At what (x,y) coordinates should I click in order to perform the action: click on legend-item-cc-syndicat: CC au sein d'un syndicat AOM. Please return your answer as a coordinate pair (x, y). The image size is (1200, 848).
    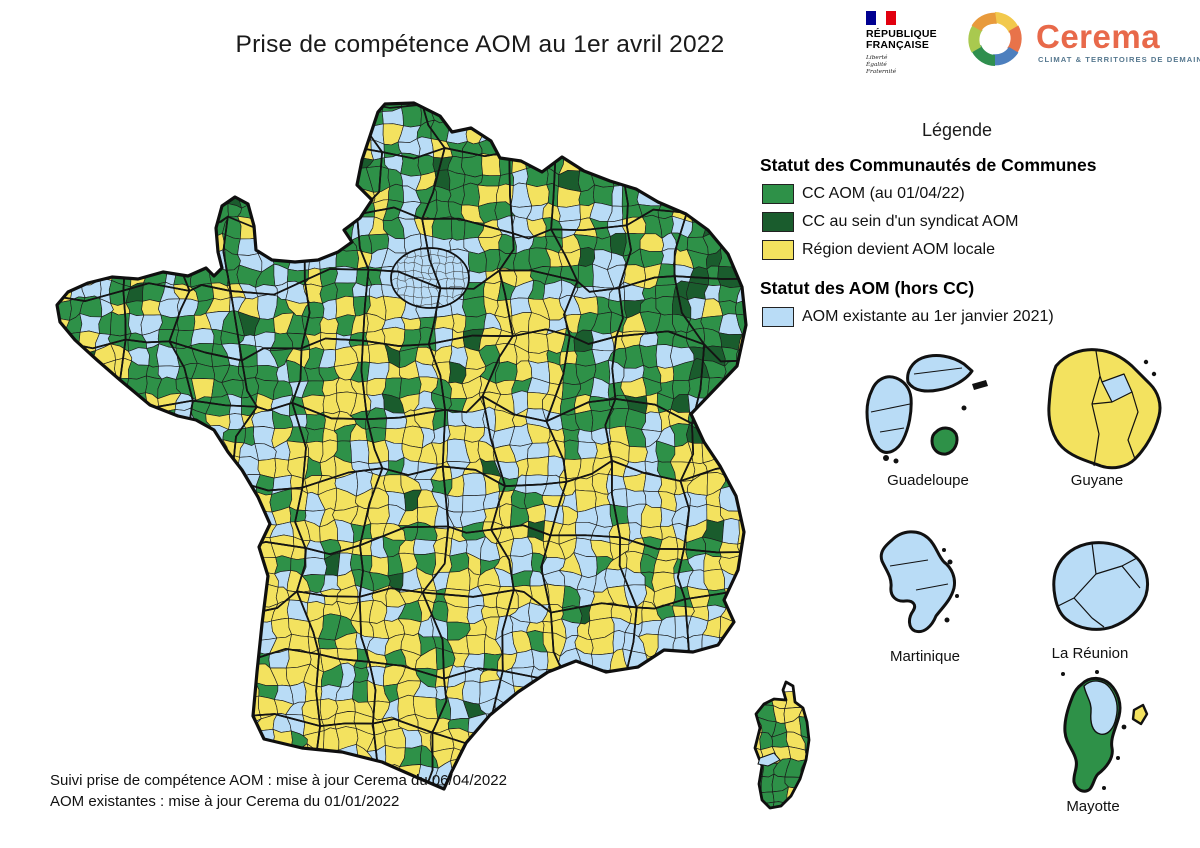
    Looking at the image, I should click on (971, 222).